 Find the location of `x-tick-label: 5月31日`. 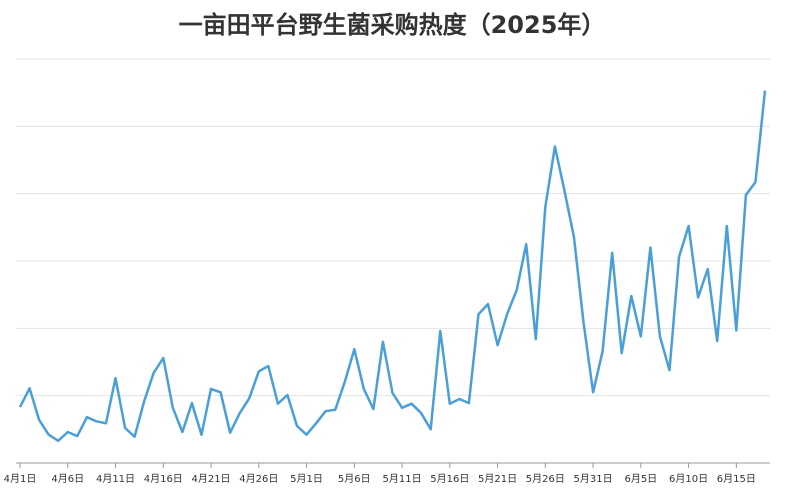

x-tick-label: 5月31日 is located at coordinates (593, 479).